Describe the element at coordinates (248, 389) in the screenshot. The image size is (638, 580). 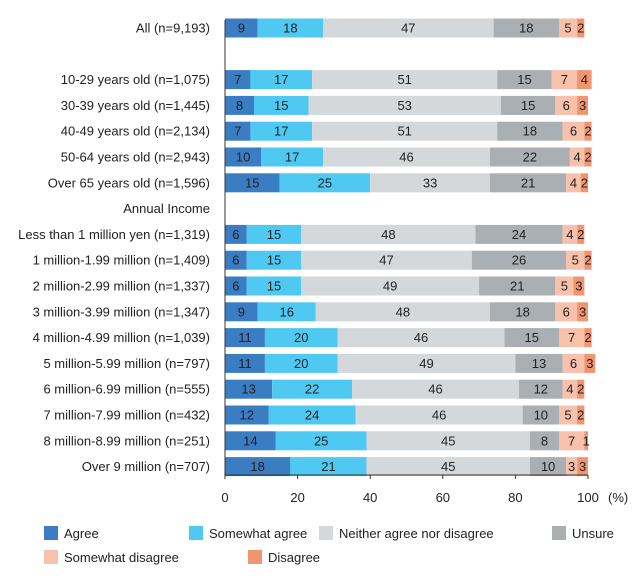
I see `segment-value-label: 13` at that location.